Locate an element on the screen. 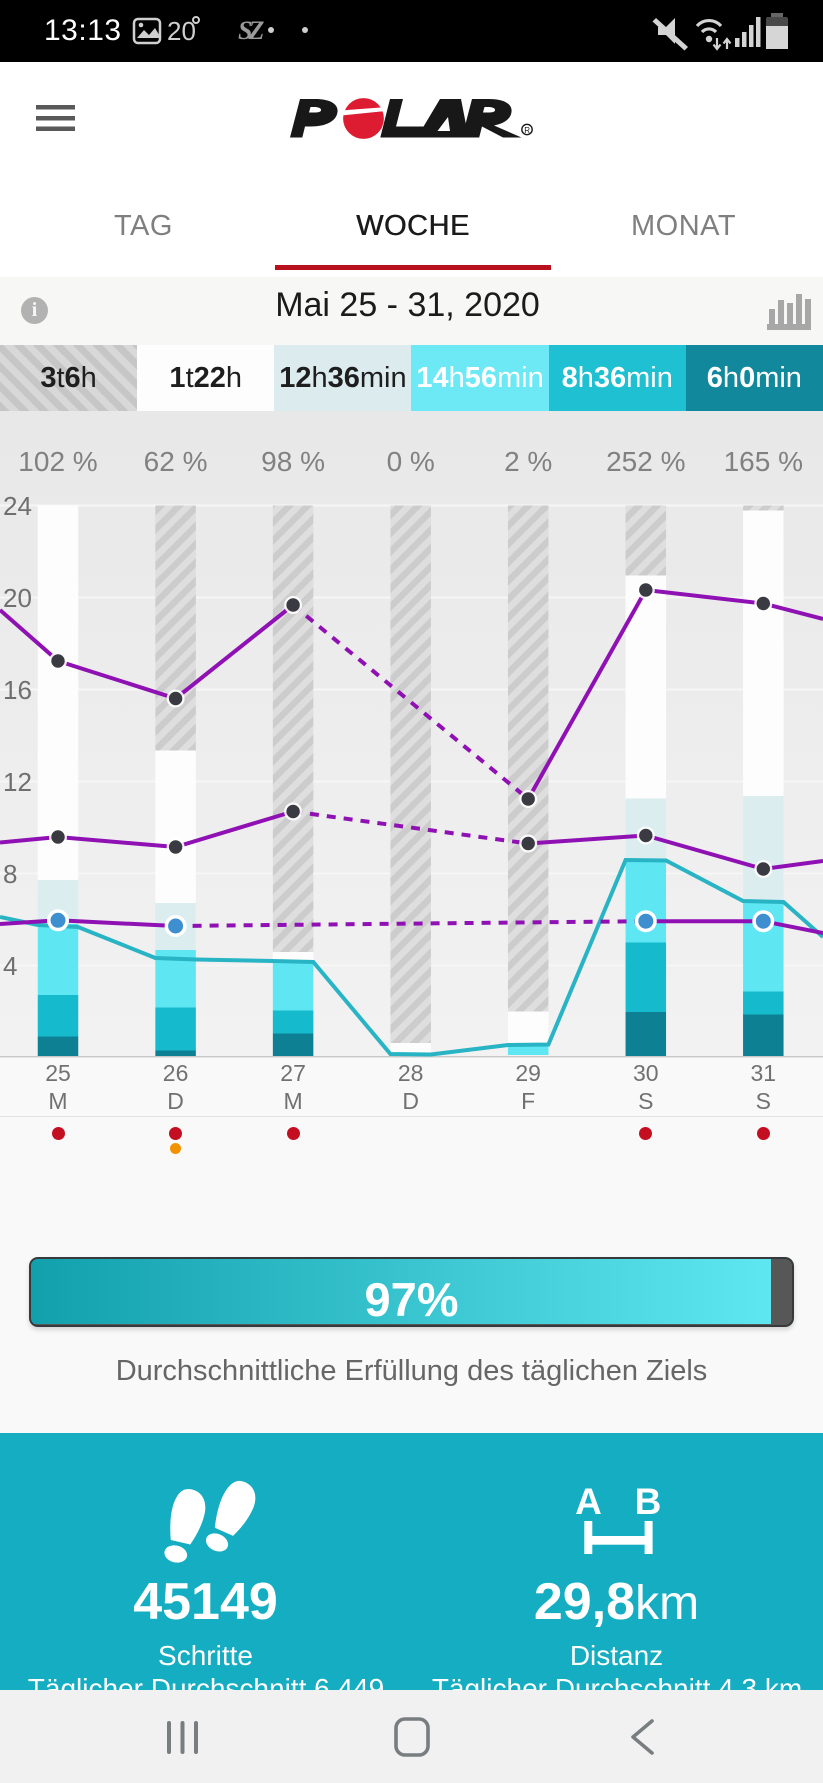 The height and width of the screenshot is (1783, 823). svg-text: 12 is located at coordinates (17, 782).